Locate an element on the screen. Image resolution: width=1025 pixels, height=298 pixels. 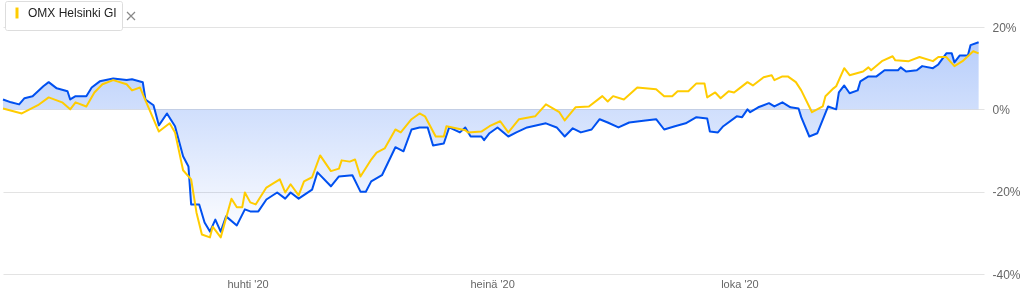
x-tick-label: huhti '20 is located at coordinates (248, 283).